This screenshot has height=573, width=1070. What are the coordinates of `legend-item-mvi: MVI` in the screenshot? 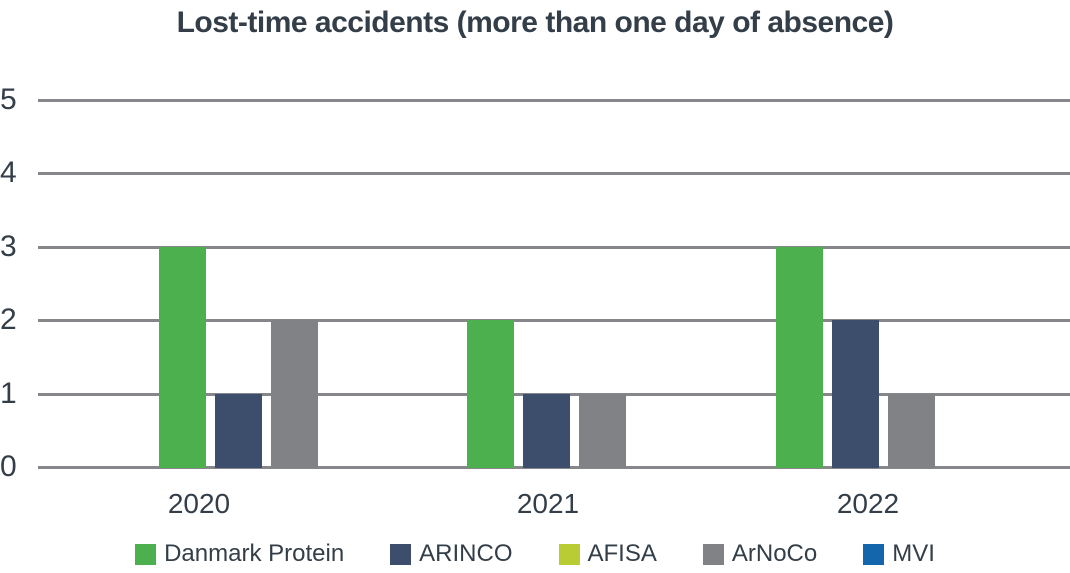 It's located at (899, 554).